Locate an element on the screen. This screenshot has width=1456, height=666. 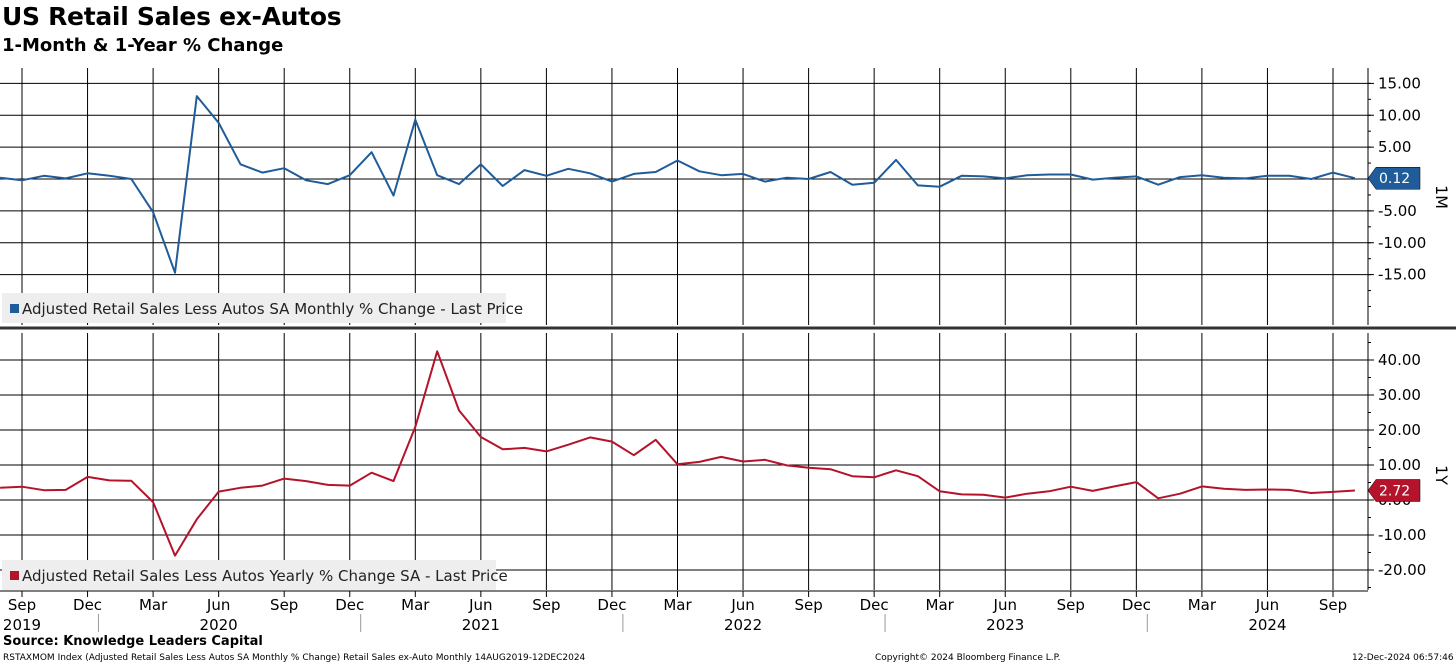
panel-label: 1Y is located at coordinates (1441, 475).